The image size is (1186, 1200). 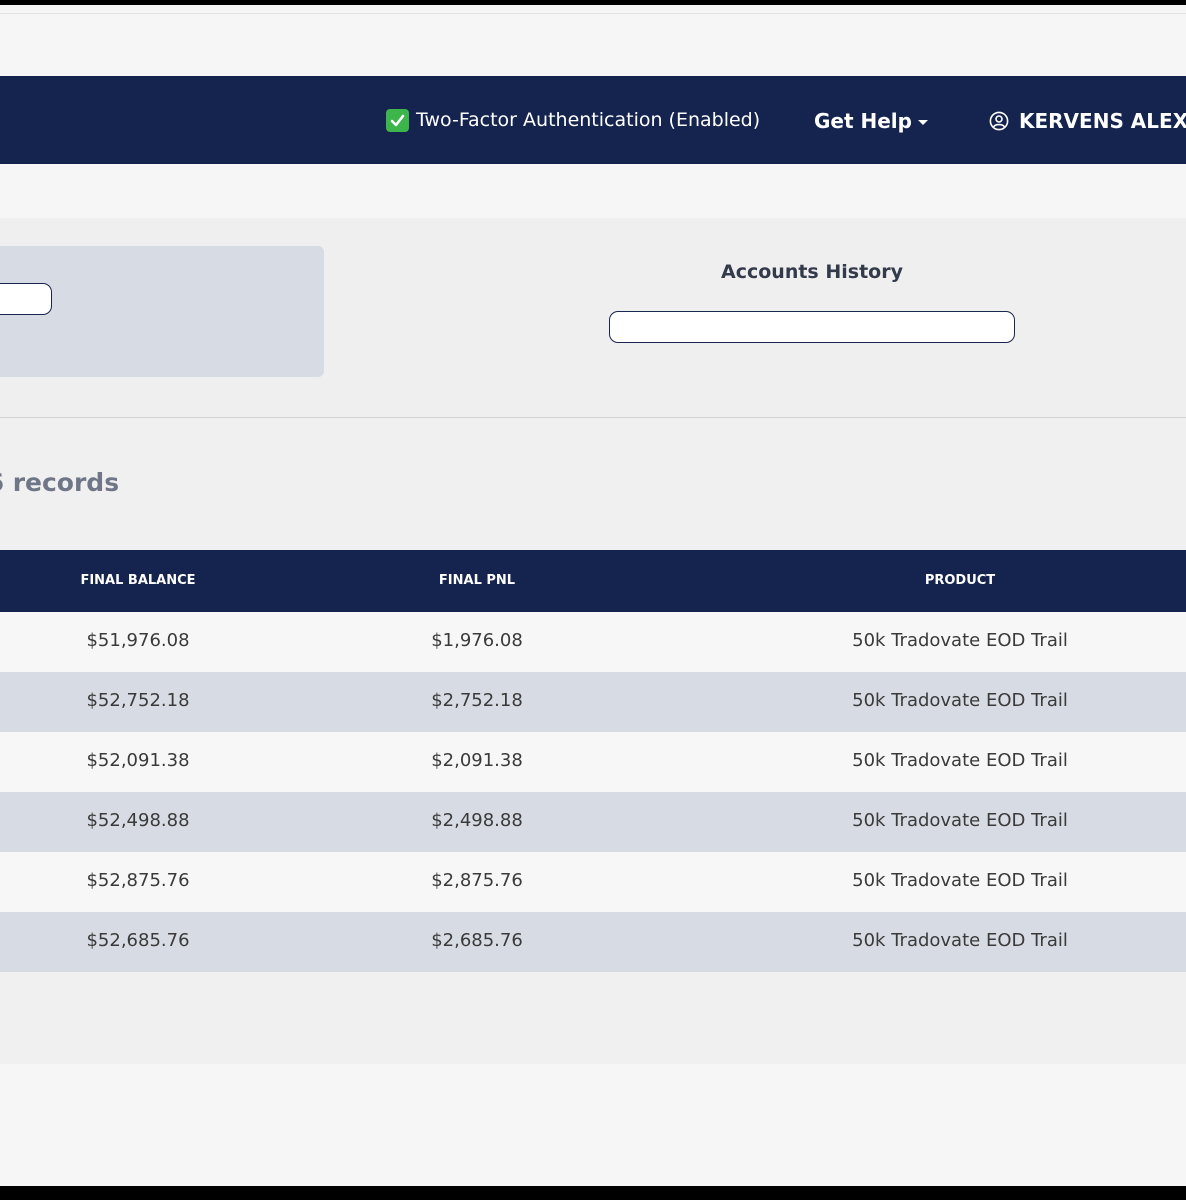 What do you see at coordinates (138, 700) in the screenshot?
I see `final-balance-cell: $52,752.18` at bounding box center [138, 700].